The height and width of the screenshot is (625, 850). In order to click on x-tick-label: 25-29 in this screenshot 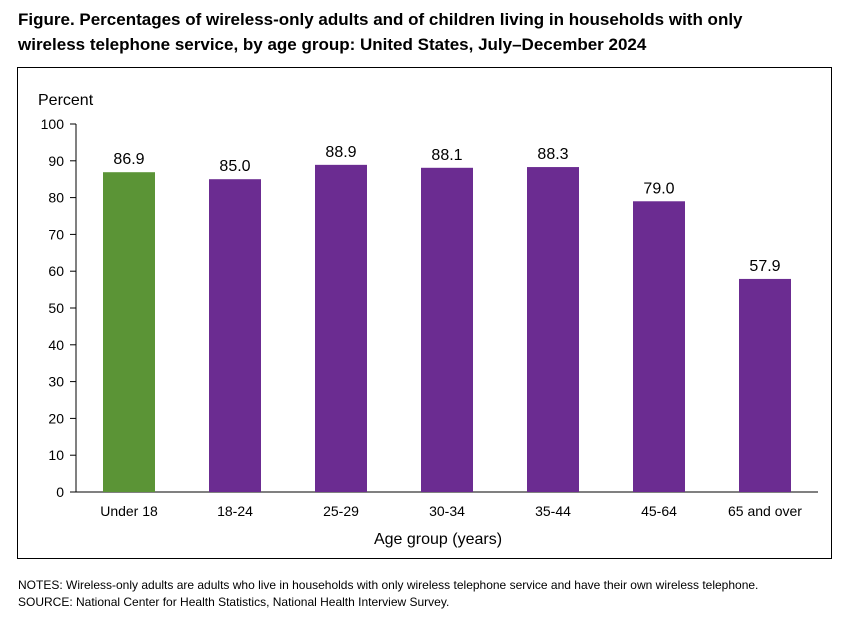, I will do `click(341, 511)`.